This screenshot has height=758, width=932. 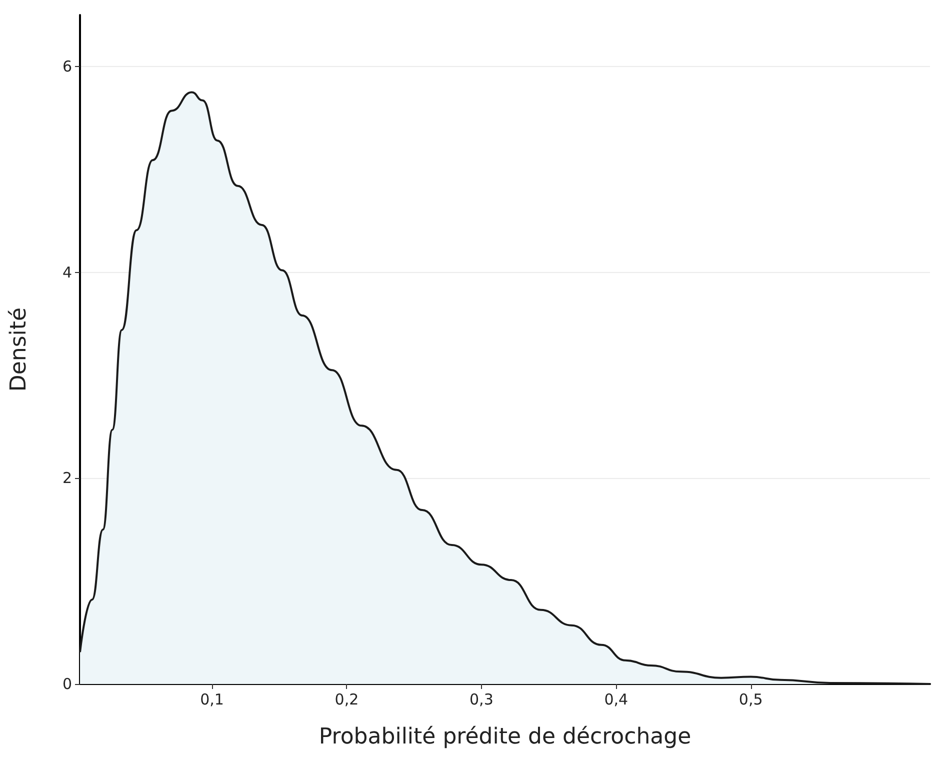 What do you see at coordinates (346, 699) in the screenshot?
I see `x-tick-label: 0,2` at bounding box center [346, 699].